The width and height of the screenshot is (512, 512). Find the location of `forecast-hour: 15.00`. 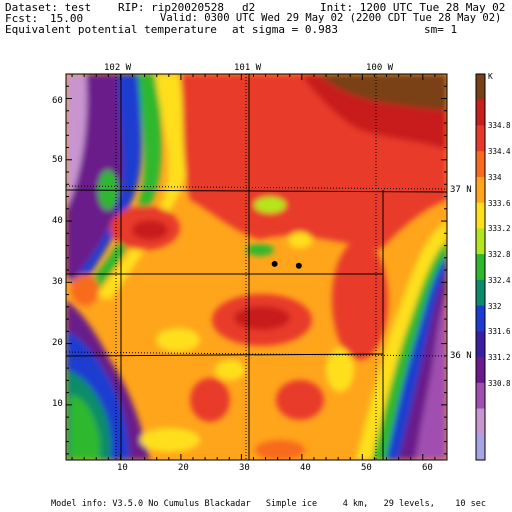

forecast-hour: 15.00 is located at coordinates (67, 18).